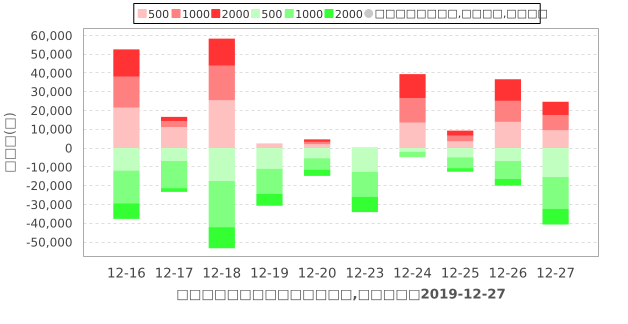  Describe the element at coordinates (174, 274) in the screenshot. I see `x-tick-label: 12-17` at that location.